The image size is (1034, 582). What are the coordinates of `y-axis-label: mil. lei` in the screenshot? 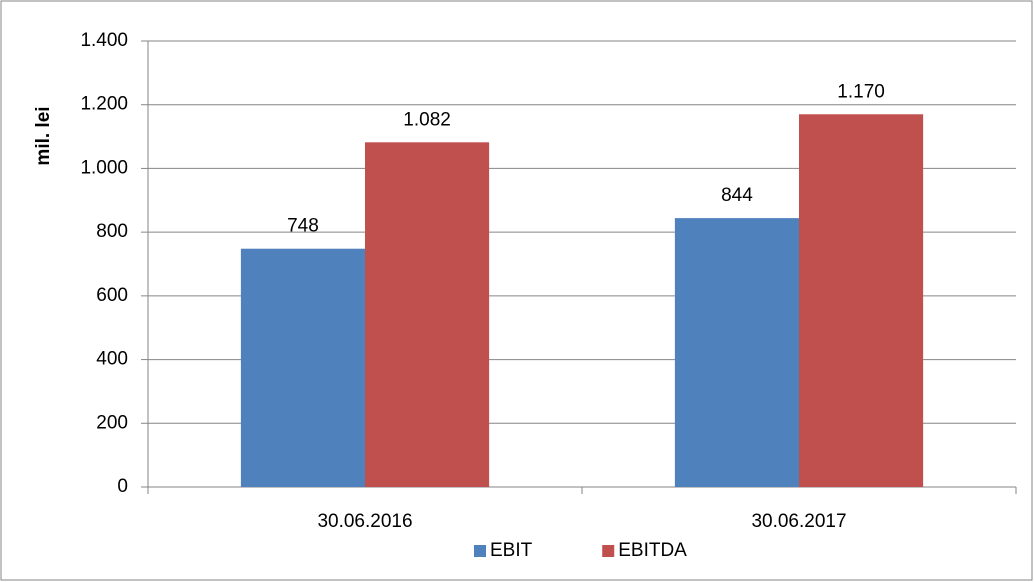 It's located at (43, 135).